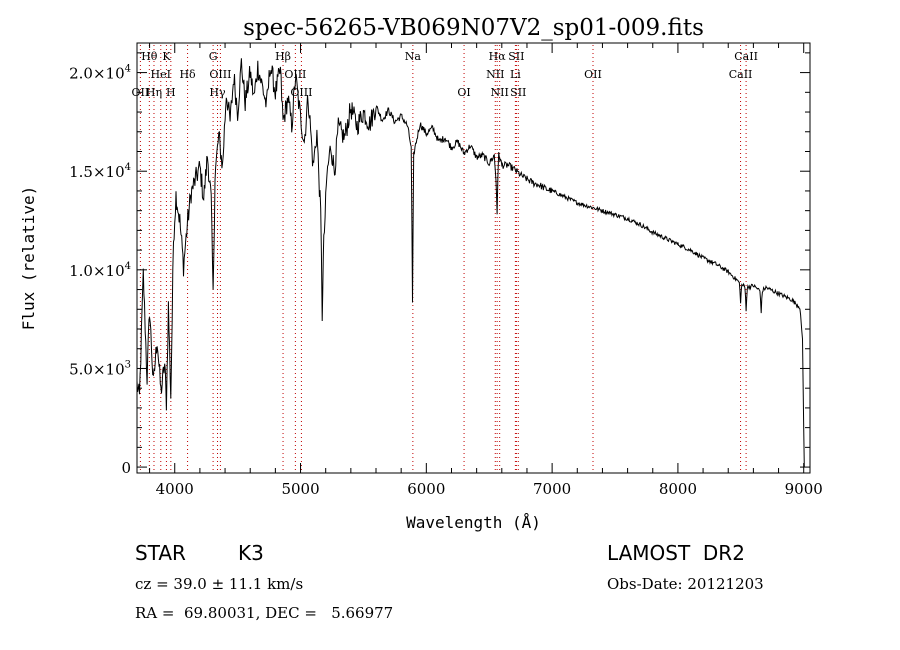  I want to click on chart-title: spec-56265-VB069N07V2_sp01-009.fits, so click(473, 28).